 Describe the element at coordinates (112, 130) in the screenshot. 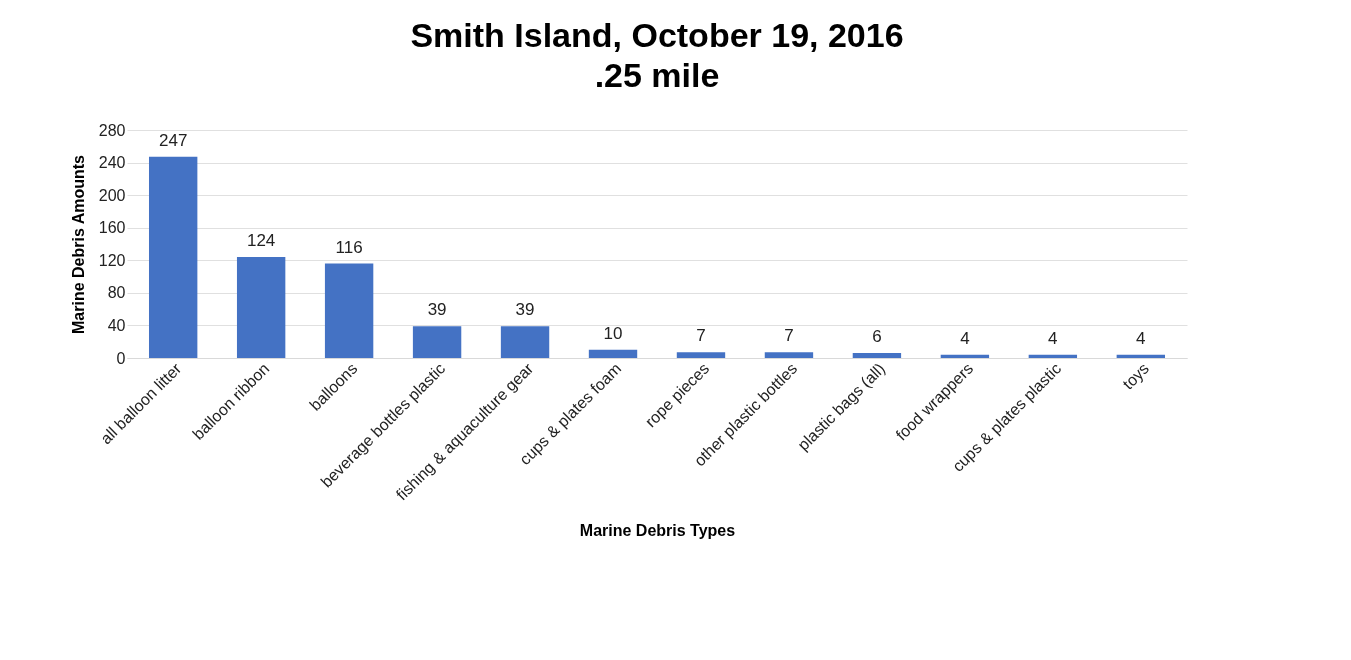

I see `y-tick-label: 280` at that location.